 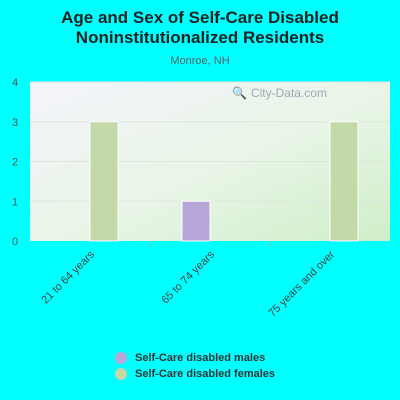 What do you see at coordinates (121, 374) in the screenshot?
I see `legend-swatch-females` at bounding box center [121, 374].